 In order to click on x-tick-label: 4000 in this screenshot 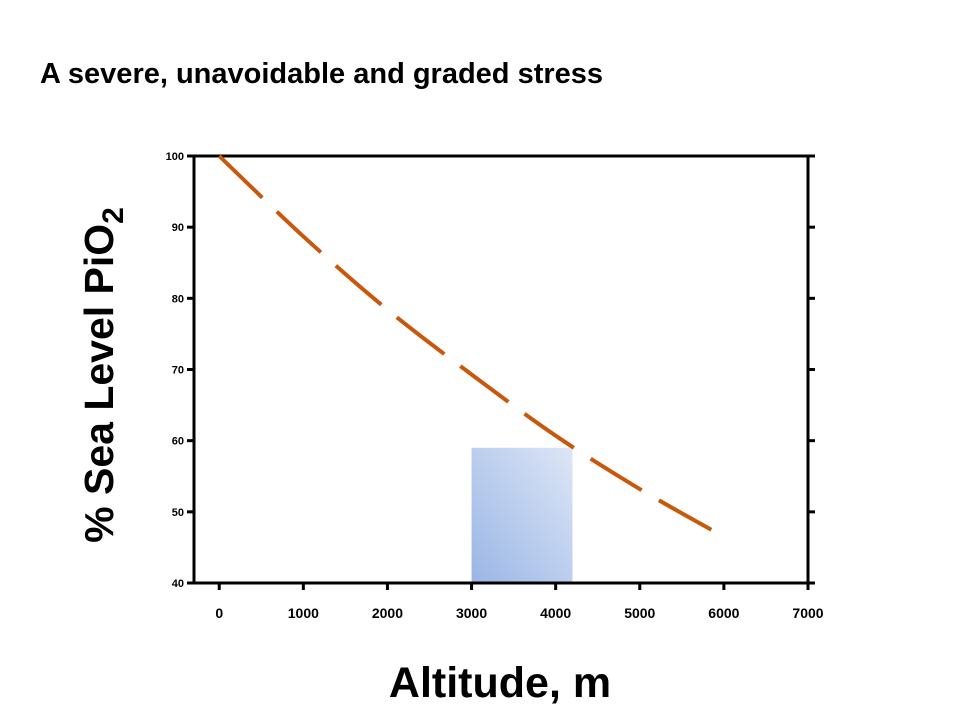, I will do `click(555, 613)`.